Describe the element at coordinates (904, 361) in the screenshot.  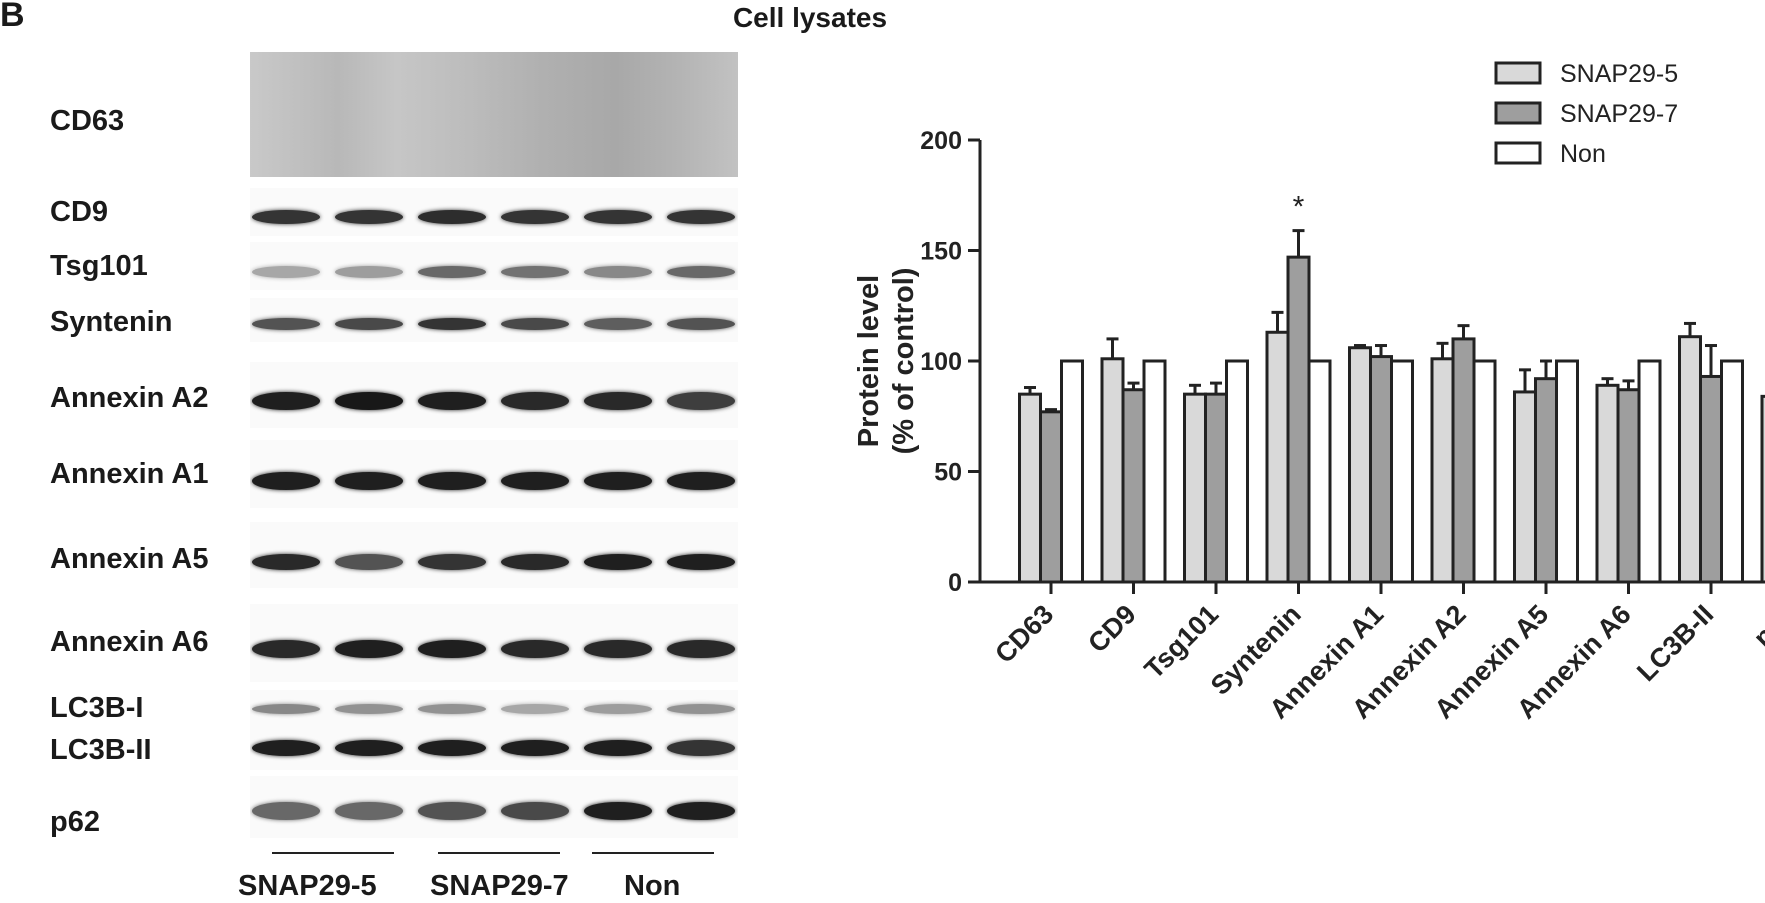
I see `y-axis-label: (% of control)` at that location.